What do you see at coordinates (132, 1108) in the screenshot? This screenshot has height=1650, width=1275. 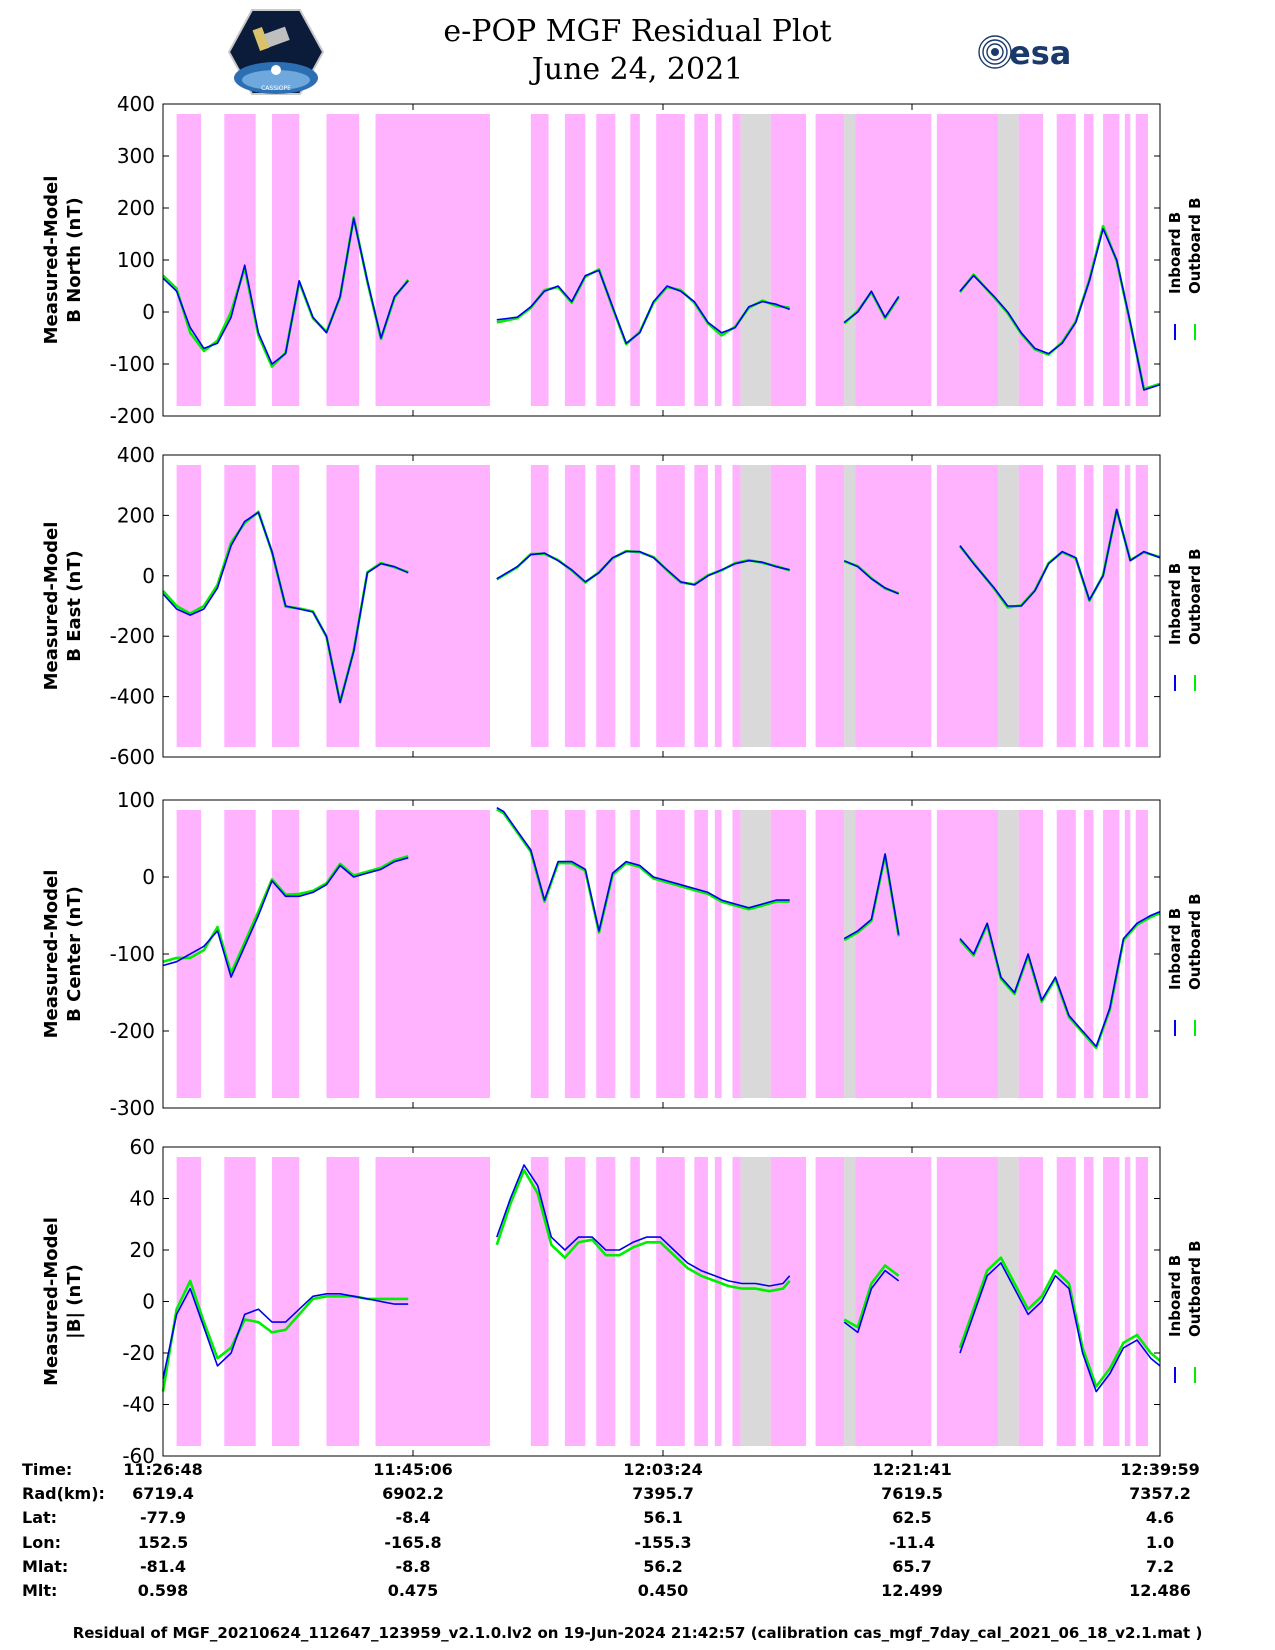 I see `y-tick-label: -300` at bounding box center [132, 1108].